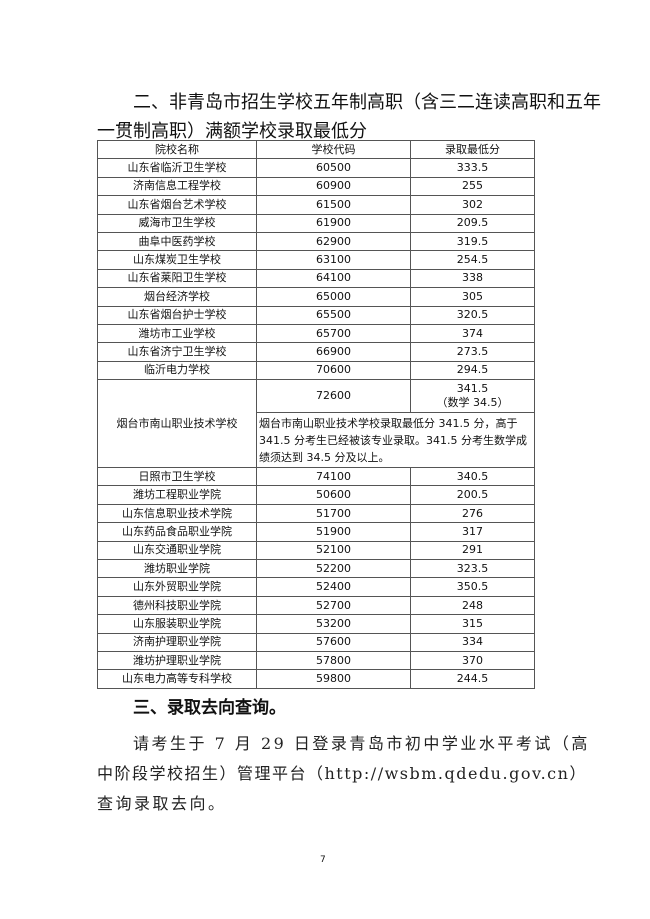  I want to click on table-cell: 济南信息工程学校, so click(177, 186).